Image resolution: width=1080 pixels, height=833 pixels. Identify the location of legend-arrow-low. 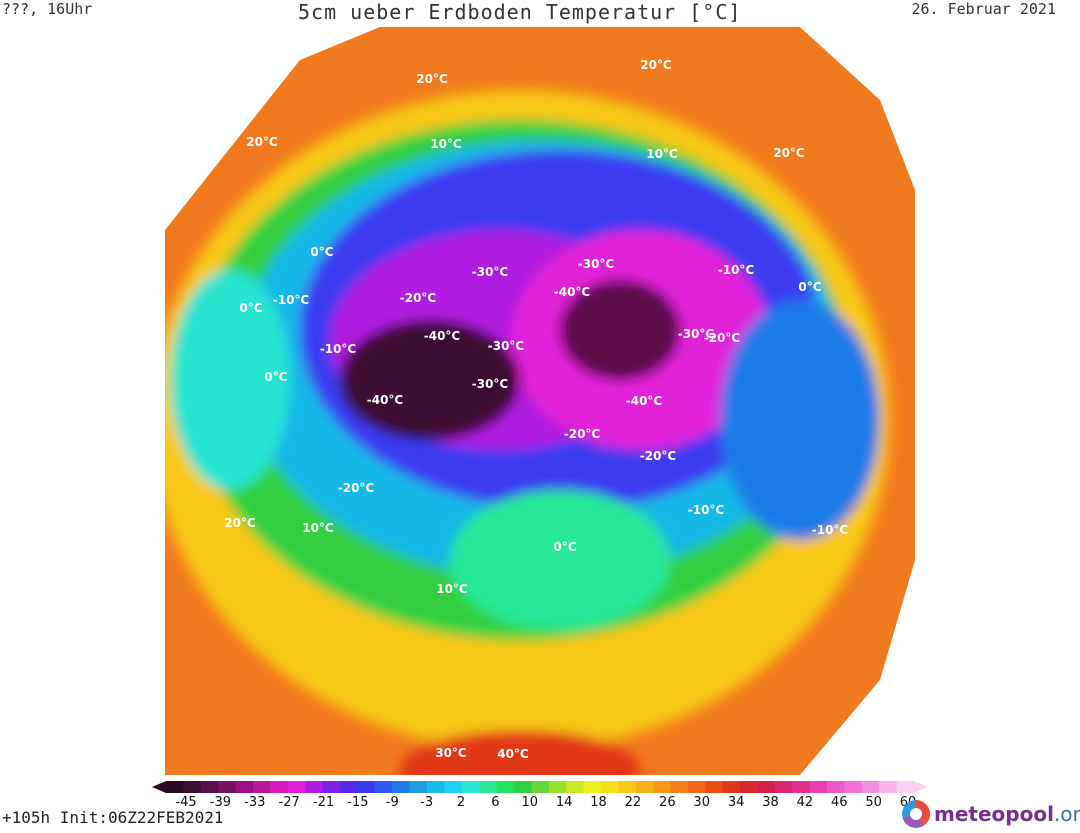
(159, 787).